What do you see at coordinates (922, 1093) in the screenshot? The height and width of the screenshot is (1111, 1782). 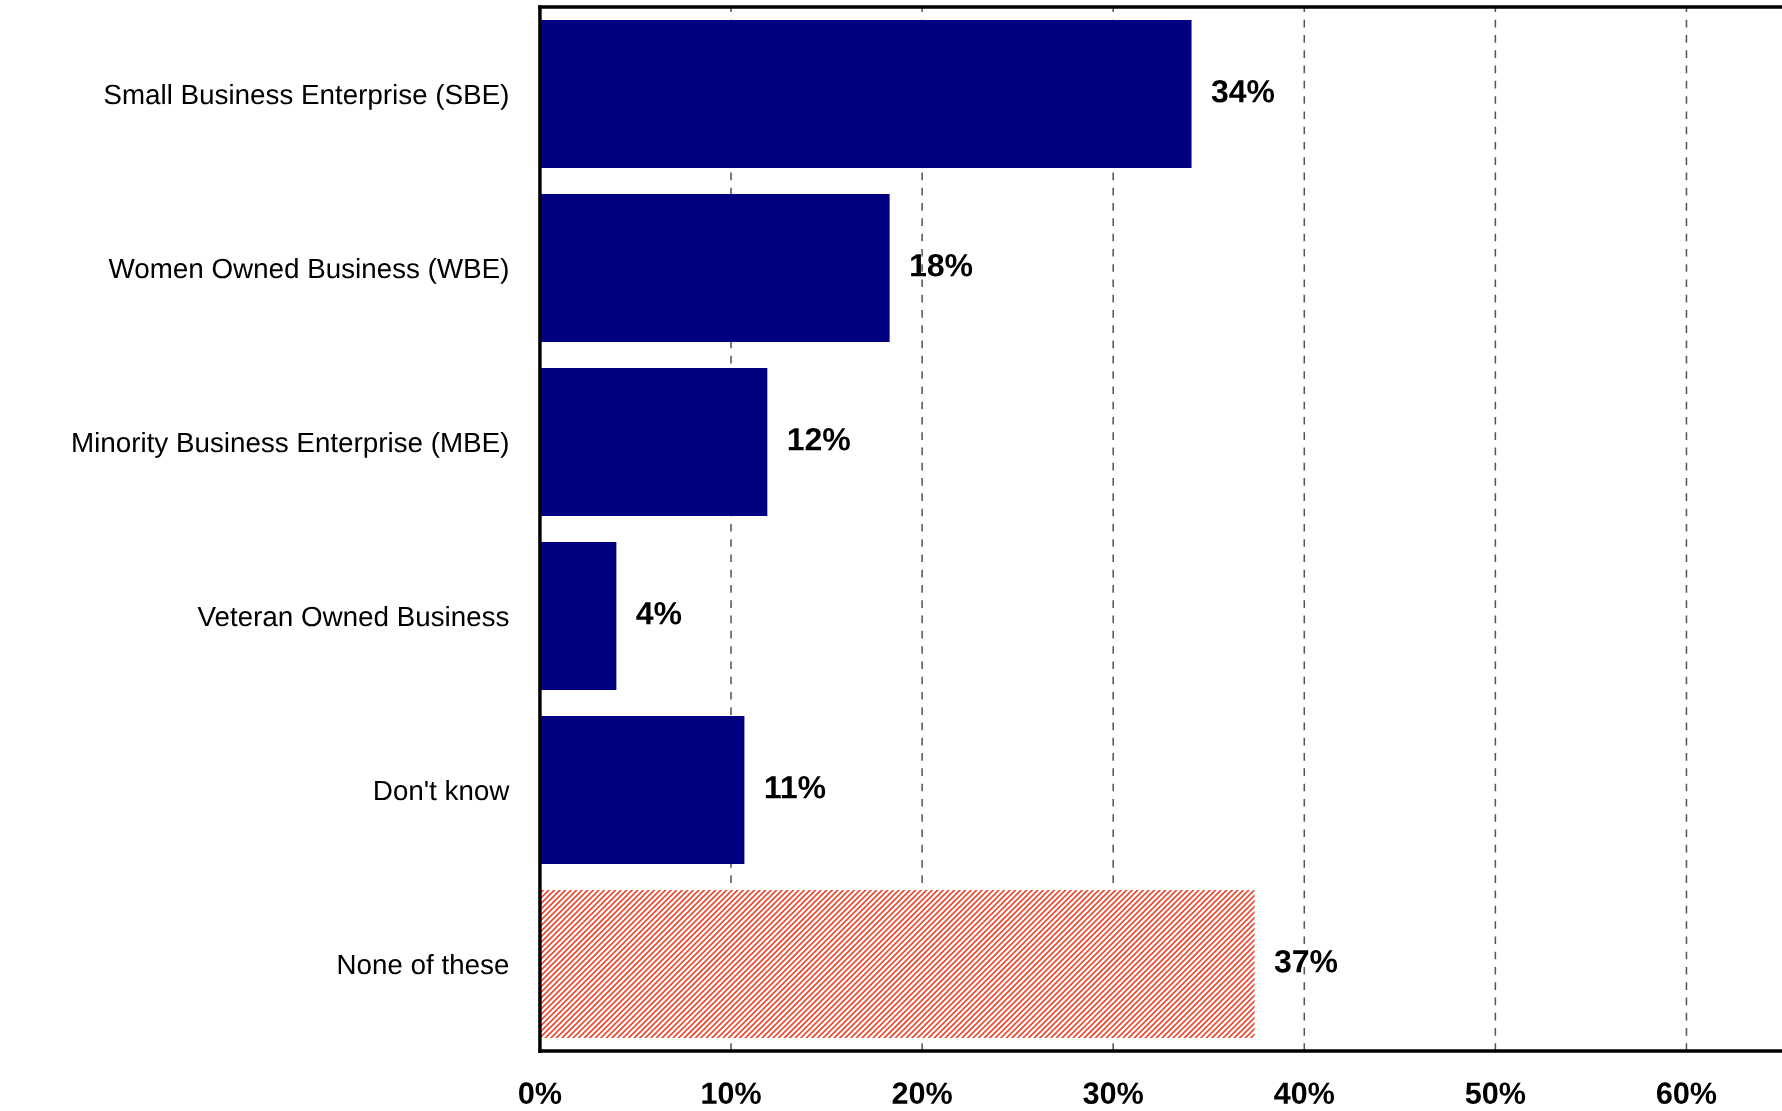 I see `x-tick-label: 20%` at bounding box center [922, 1093].